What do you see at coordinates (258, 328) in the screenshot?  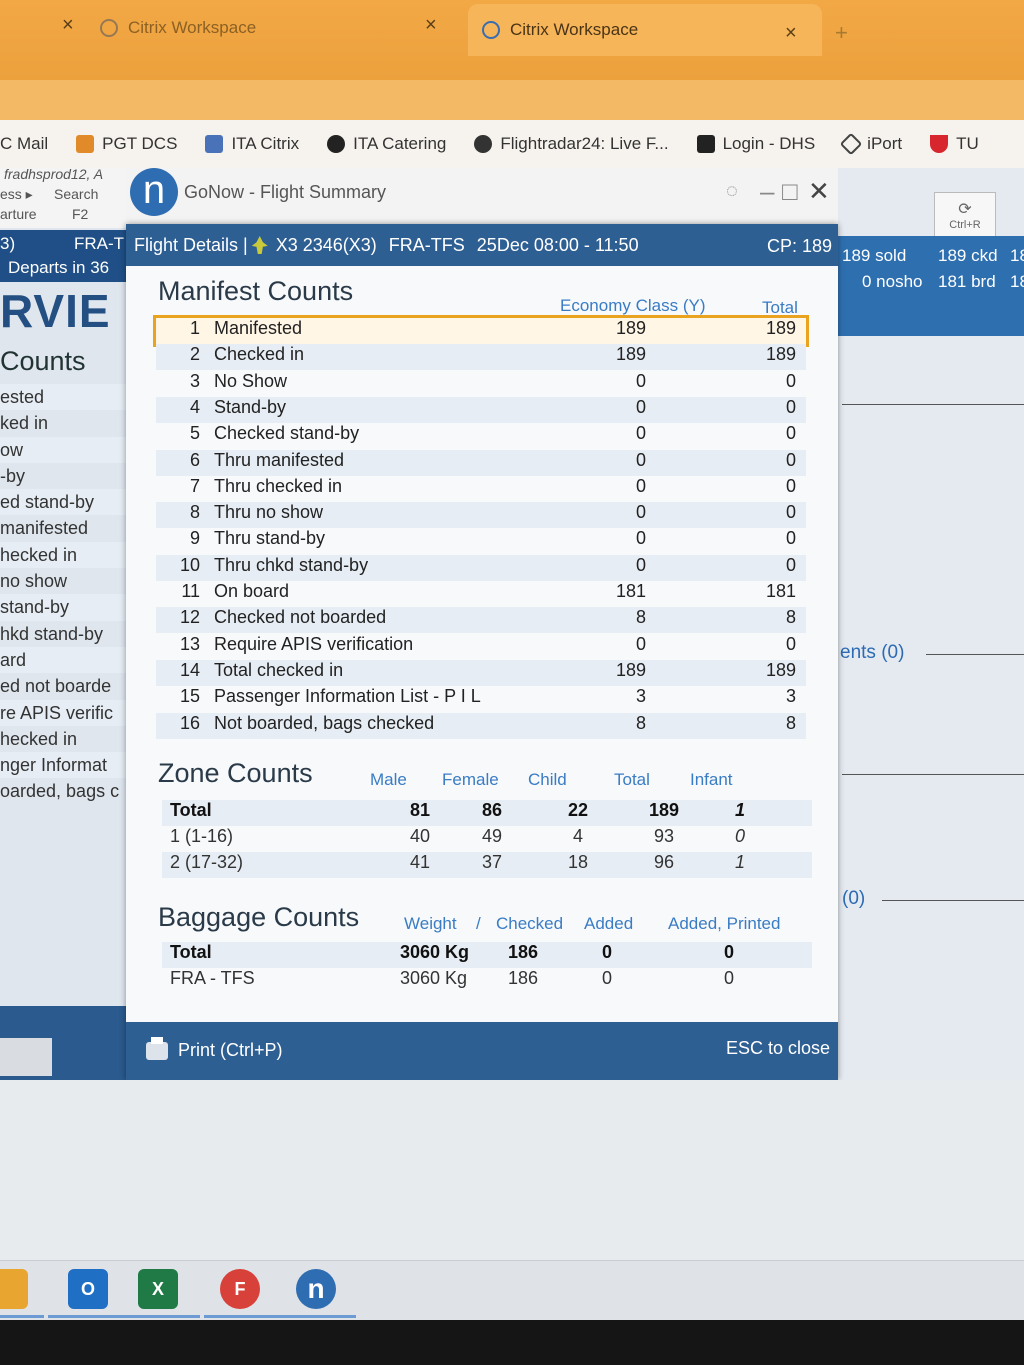 I see `manifest-cell-label: Manifested` at bounding box center [258, 328].